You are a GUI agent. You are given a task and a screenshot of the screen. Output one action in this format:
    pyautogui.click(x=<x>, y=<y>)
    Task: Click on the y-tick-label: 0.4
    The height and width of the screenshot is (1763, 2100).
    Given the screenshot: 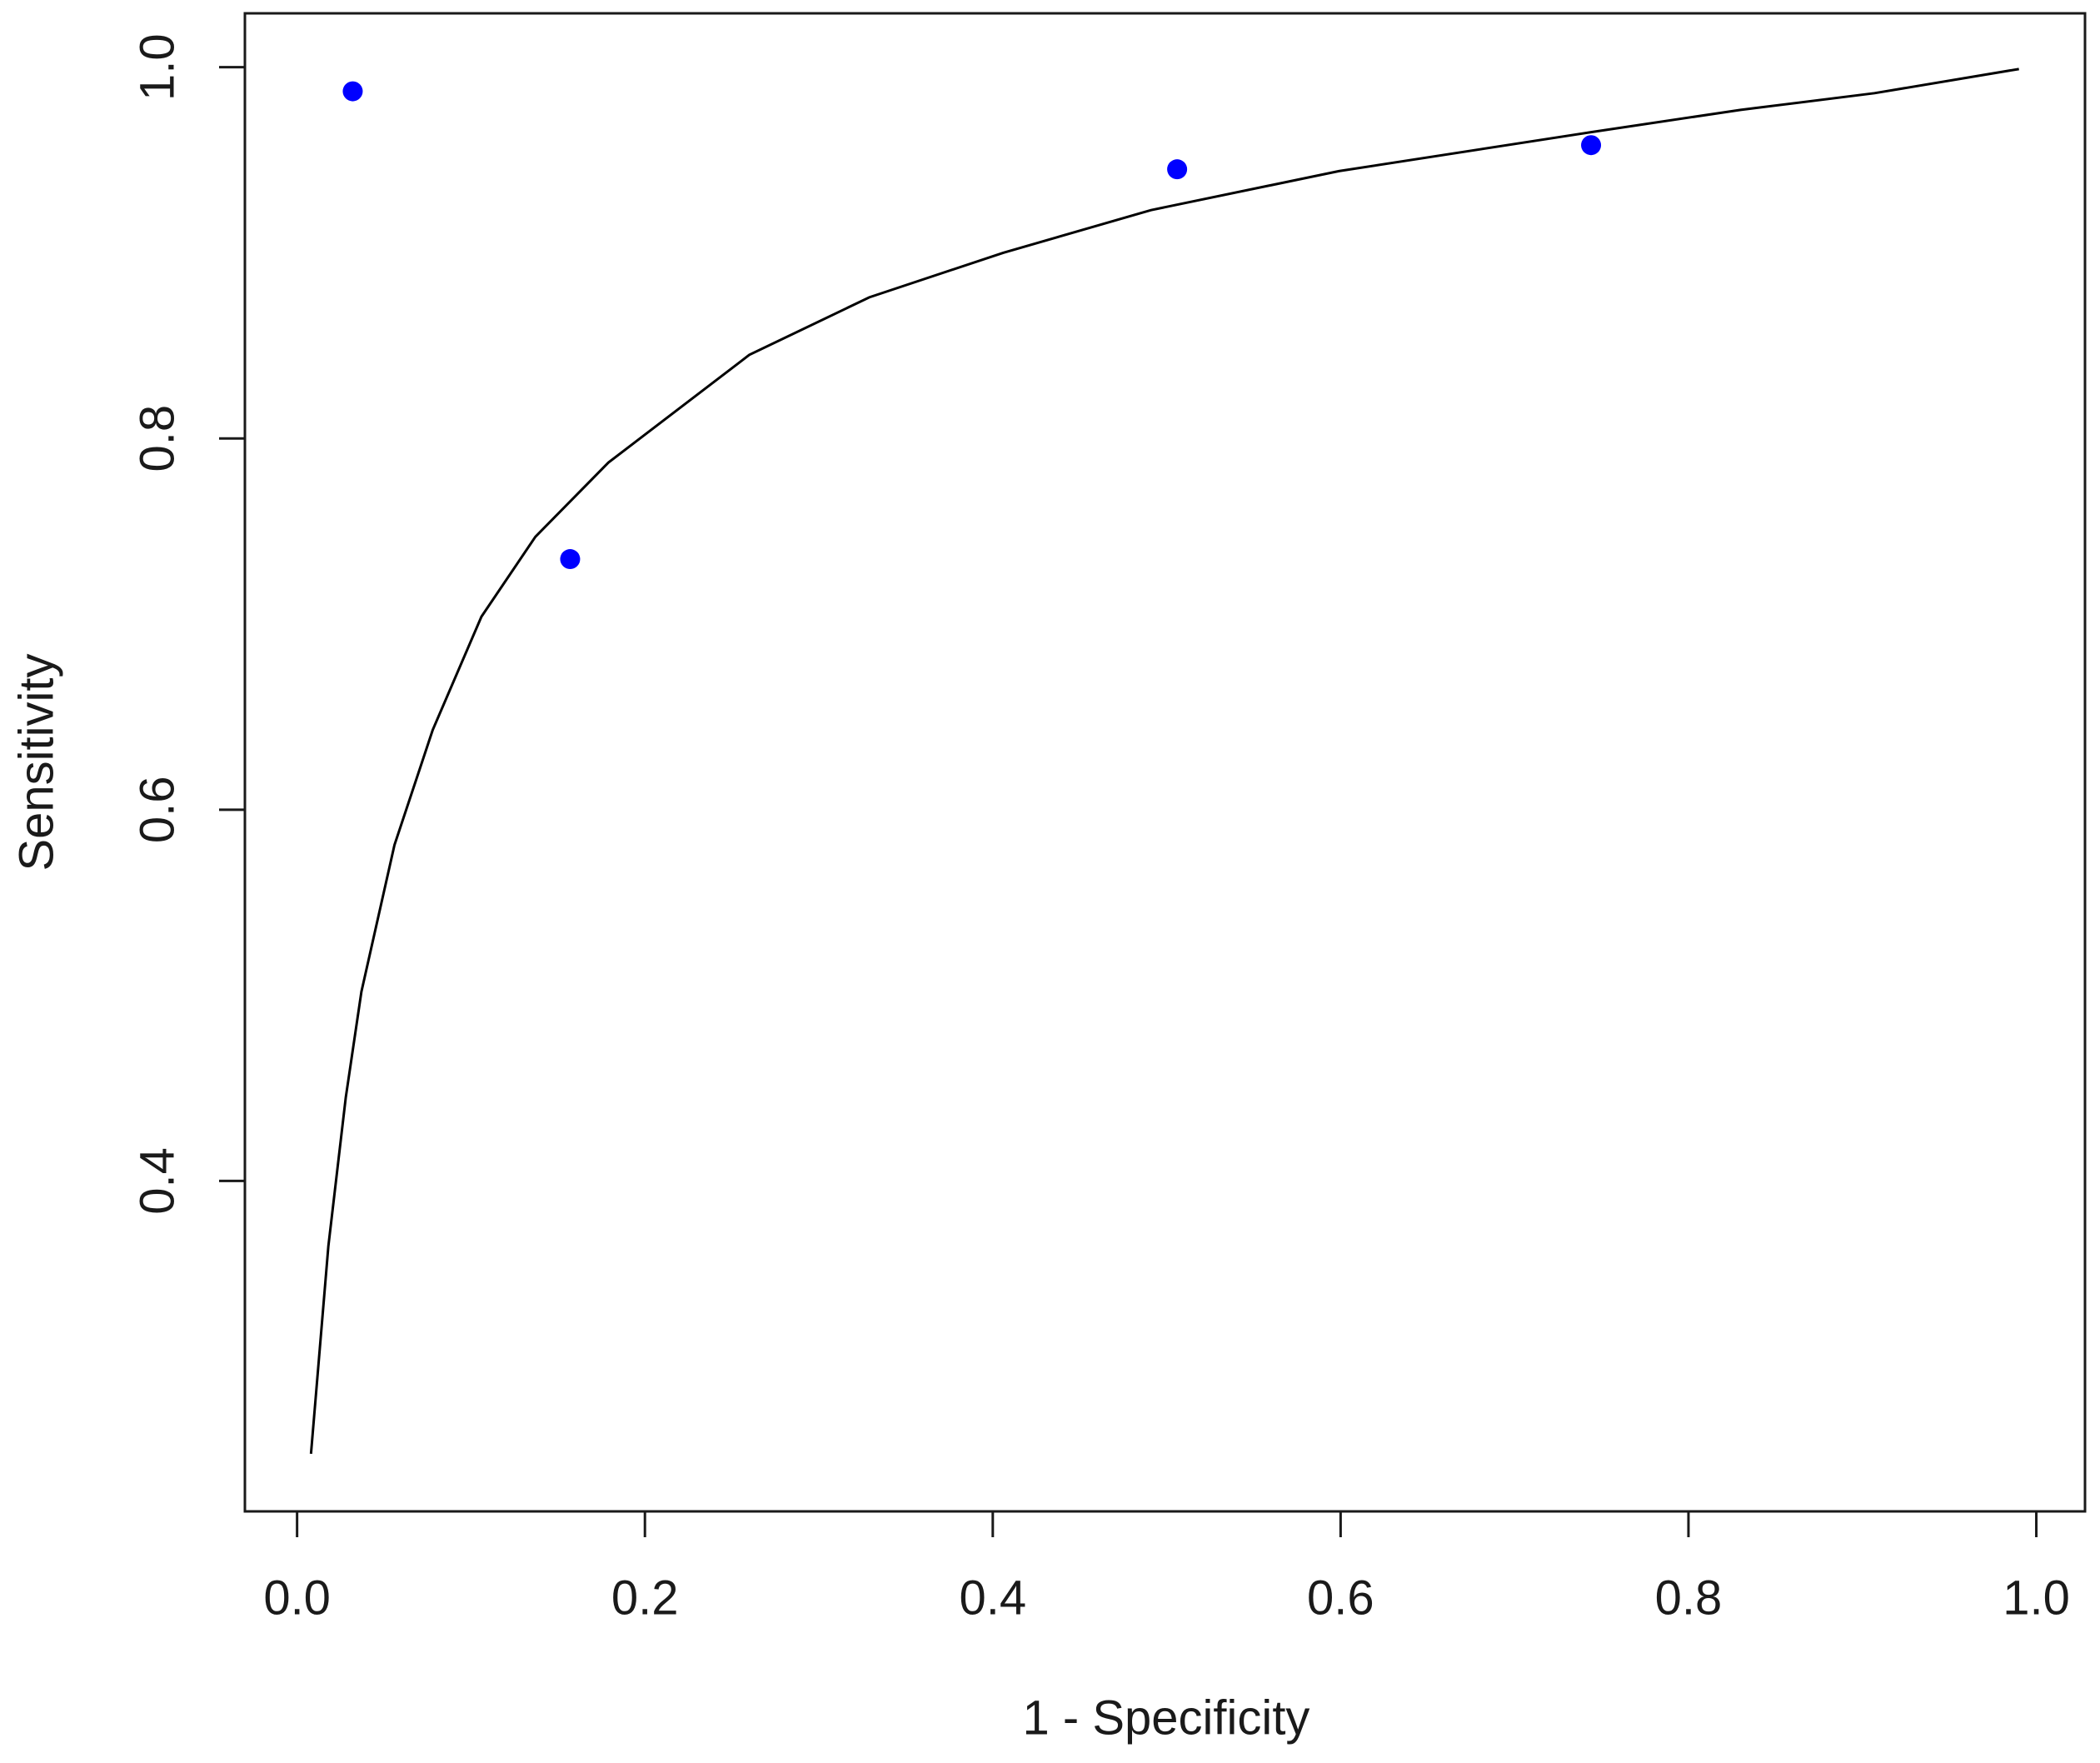 What is the action you would take?
    pyautogui.click(x=157, y=1181)
    